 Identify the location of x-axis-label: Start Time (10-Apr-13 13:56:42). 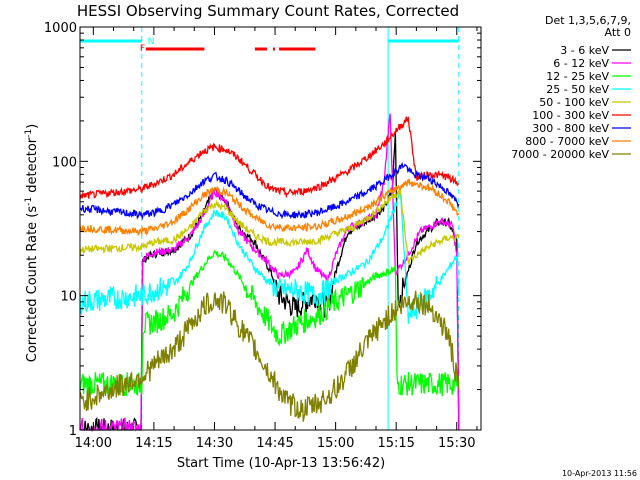
(281, 463).